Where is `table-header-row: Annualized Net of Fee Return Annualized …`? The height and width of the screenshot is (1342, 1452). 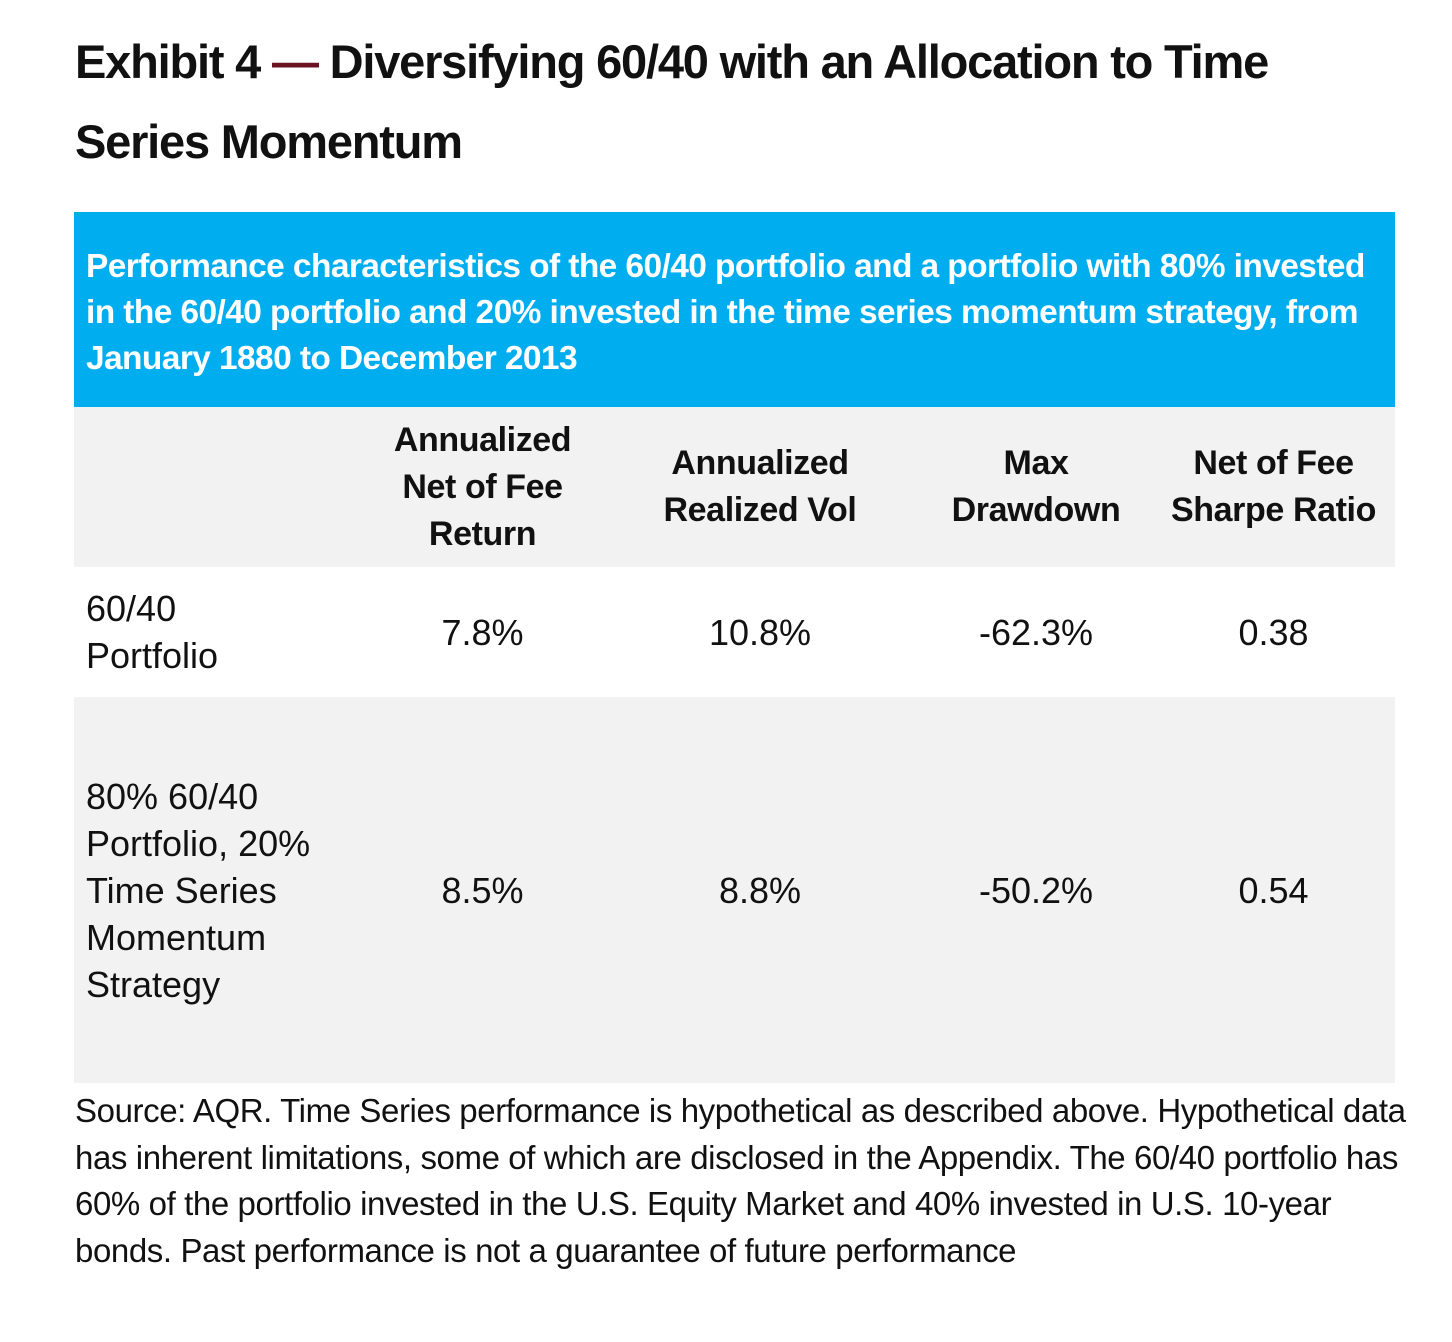 table-header-row: Annualized Net of Fee Return Annualized … is located at coordinates (734, 487).